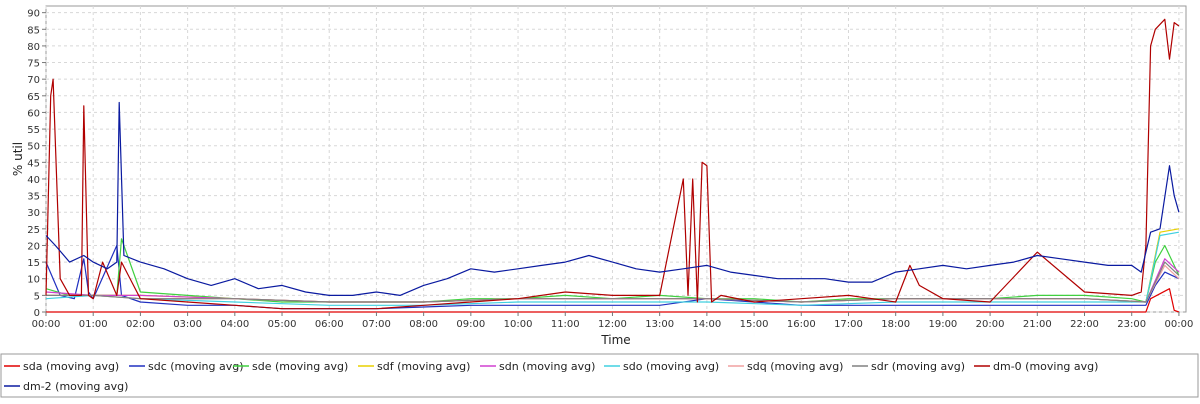 The width and height of the screenshot is (1200, 404). I want to click on y-tick-label: 10, so click(33, 280).